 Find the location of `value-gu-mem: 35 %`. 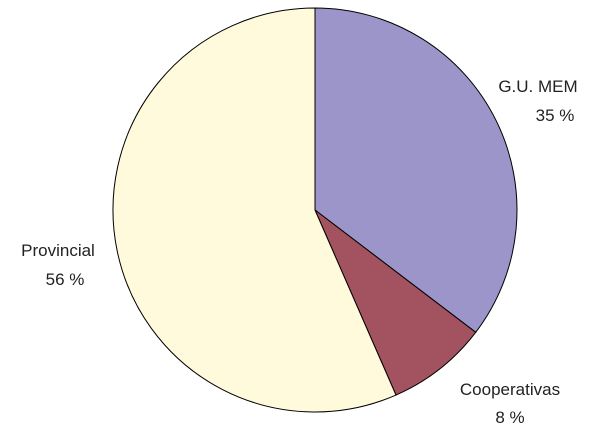

value-gu-mem: 35 % is located at coordinates (555, 115).